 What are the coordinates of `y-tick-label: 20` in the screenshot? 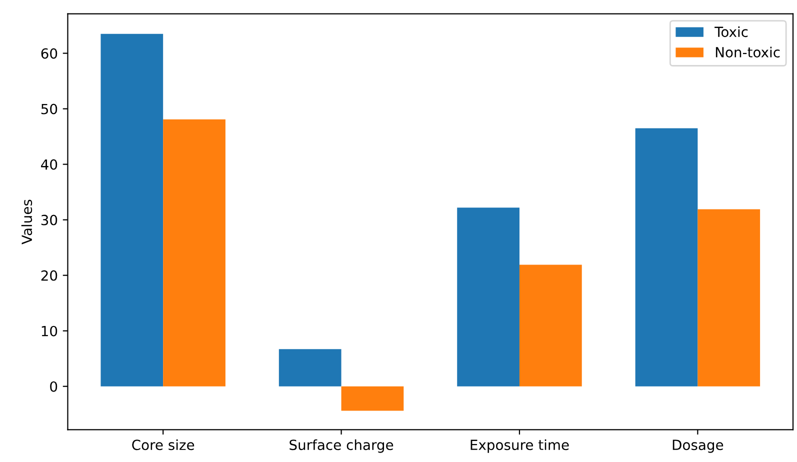 It's located at (49, 275).